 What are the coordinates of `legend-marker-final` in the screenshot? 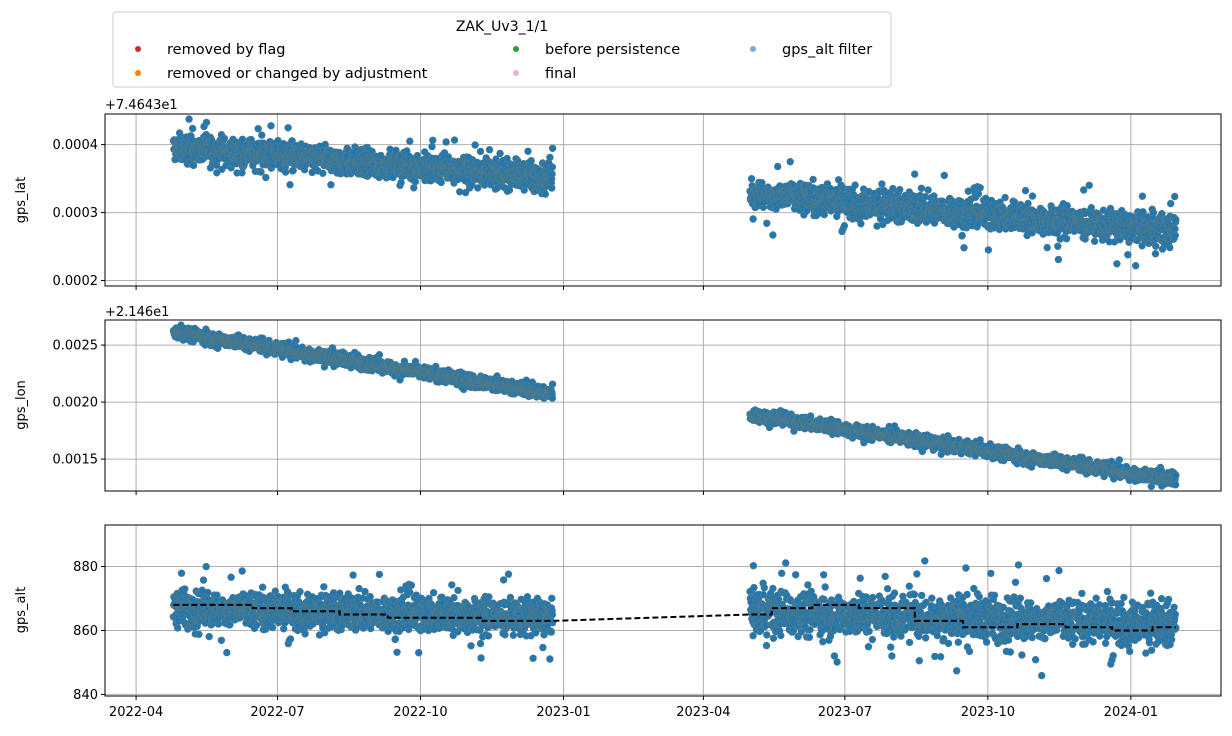 It's located at (516, 73).